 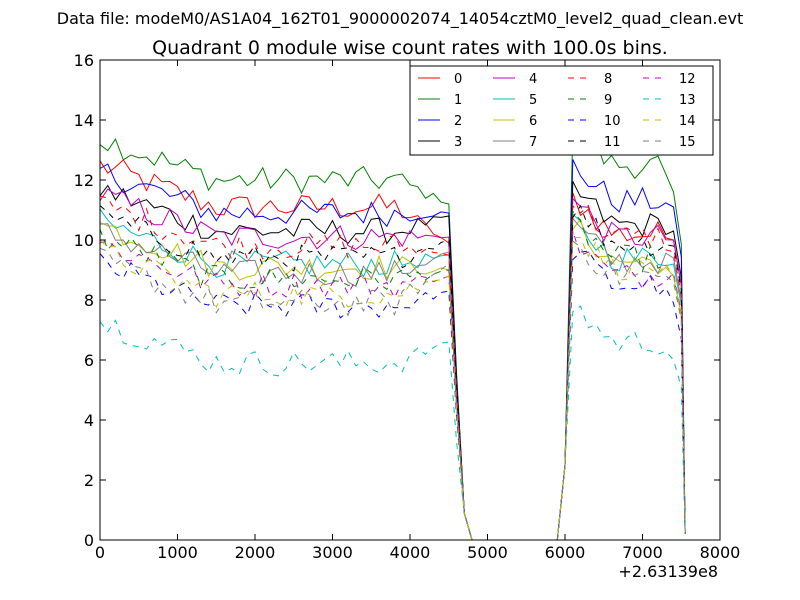 I want to click on y-tick-label: 0, so click(x=89, y=540).